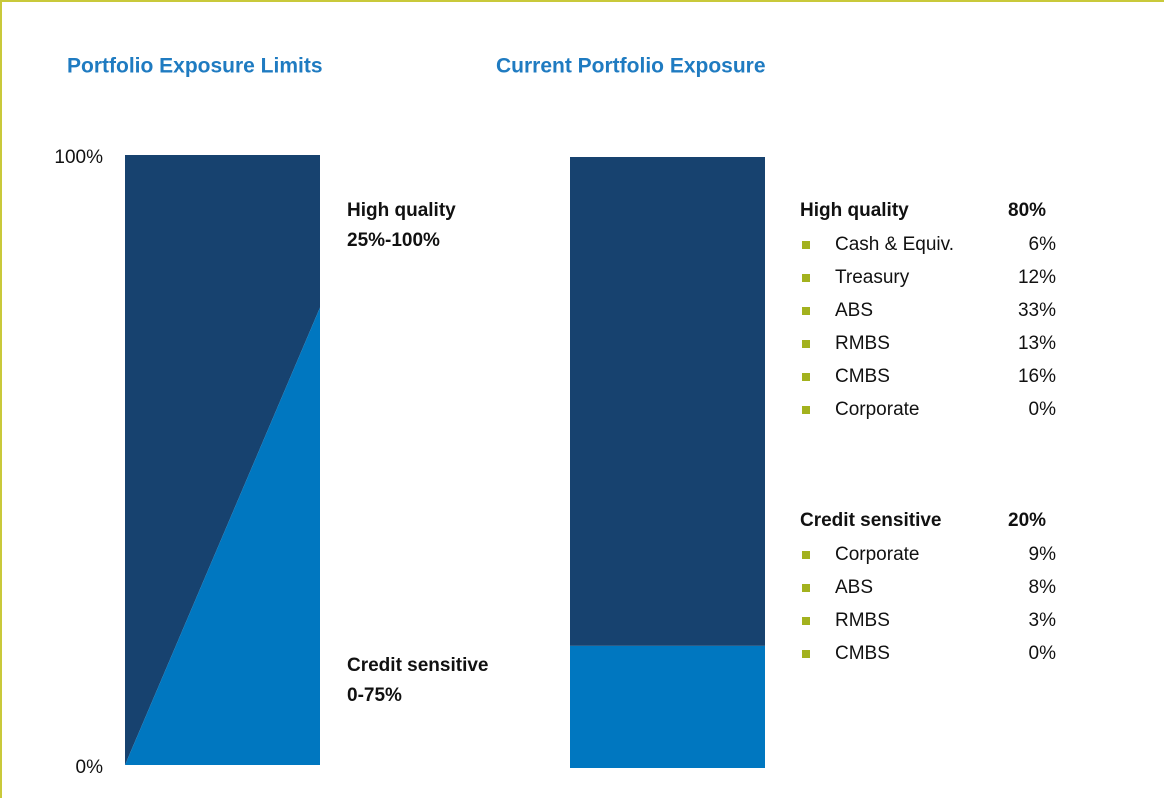 This screenshot has height=798, width=1164. What do you see at coordinates (418, 665) in the screenshot?
I see `segment-name: Credit sensitive` at bounding box center [418, 665].